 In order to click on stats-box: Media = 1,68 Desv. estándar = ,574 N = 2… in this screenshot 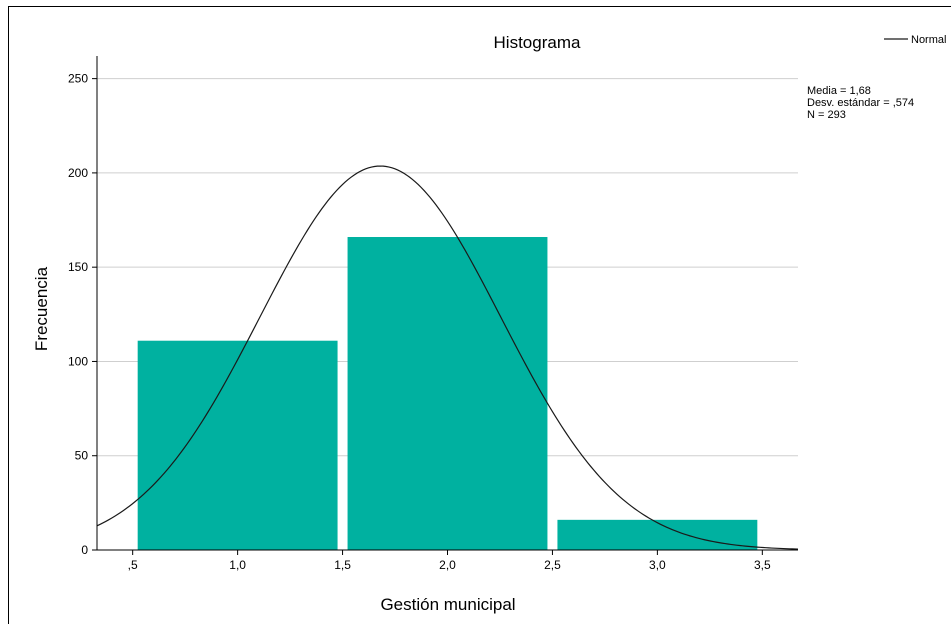, I will do `click(860, 103)`.